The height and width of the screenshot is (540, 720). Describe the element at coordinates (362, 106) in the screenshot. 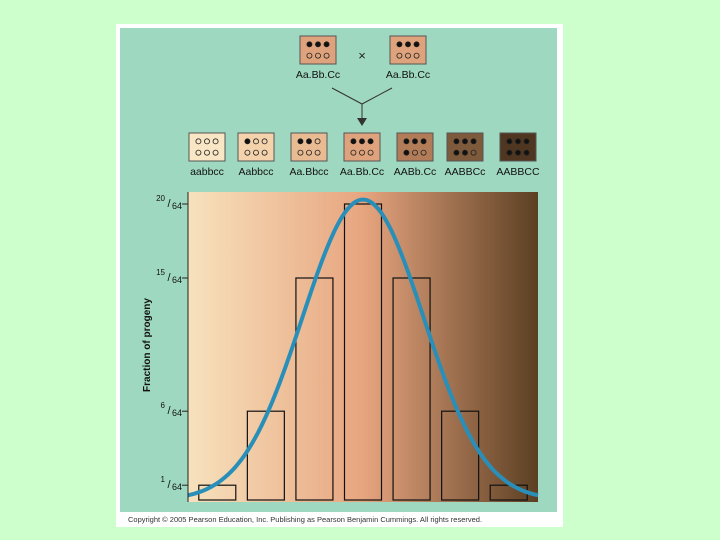

I see `cross-arrow` at that location.